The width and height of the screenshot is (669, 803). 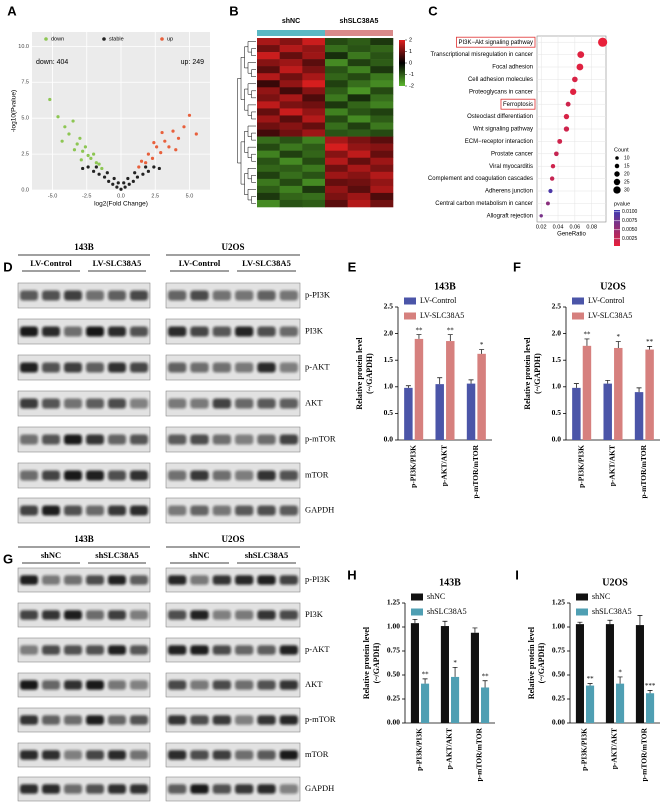 I want to click on category-label: Central carbon metabolism in cancer, so click(x=484, y=204).